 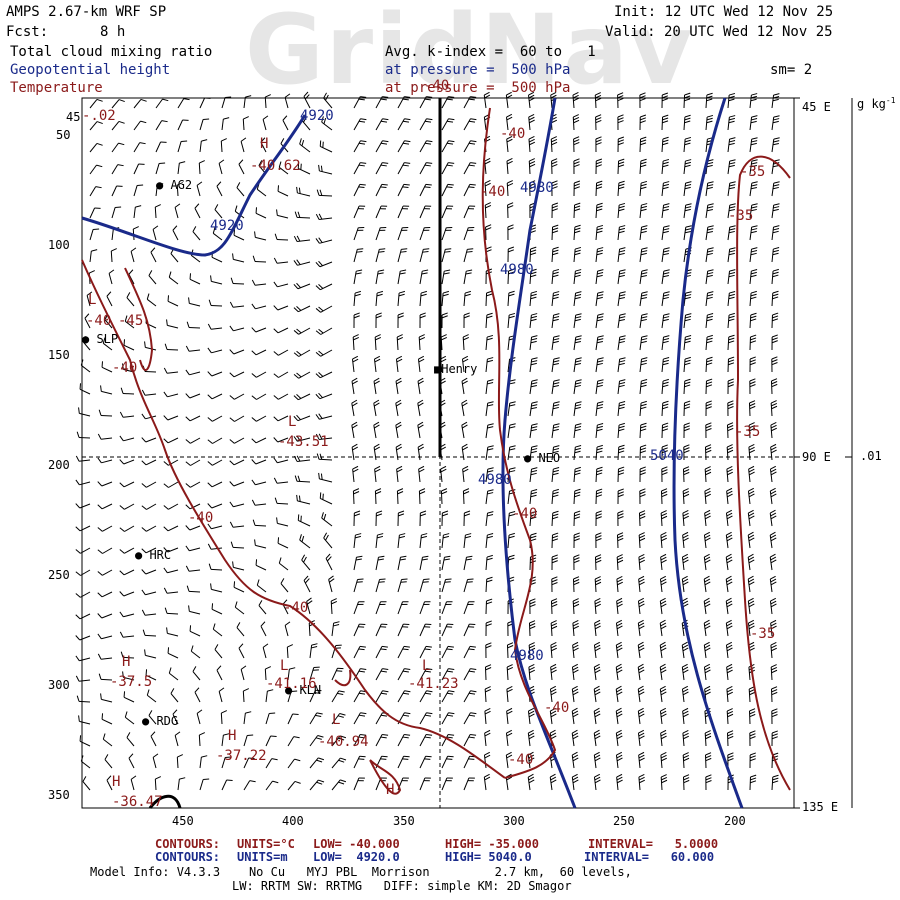 I want to click on colorbar-value: .01, so click(x=871, y=456).